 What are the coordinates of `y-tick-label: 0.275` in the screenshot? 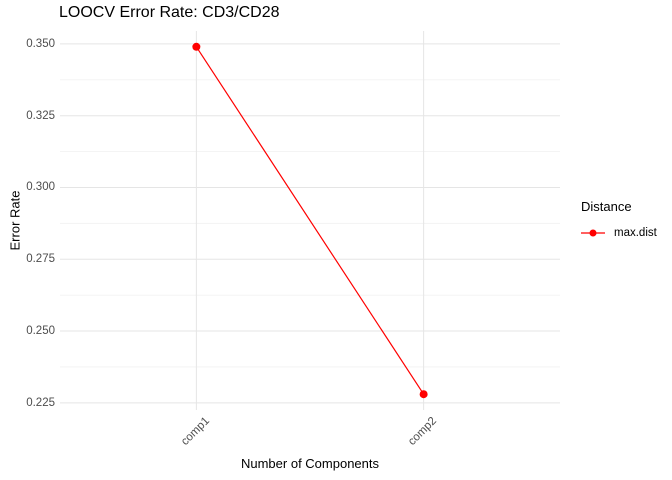 It's located at (40, 259).